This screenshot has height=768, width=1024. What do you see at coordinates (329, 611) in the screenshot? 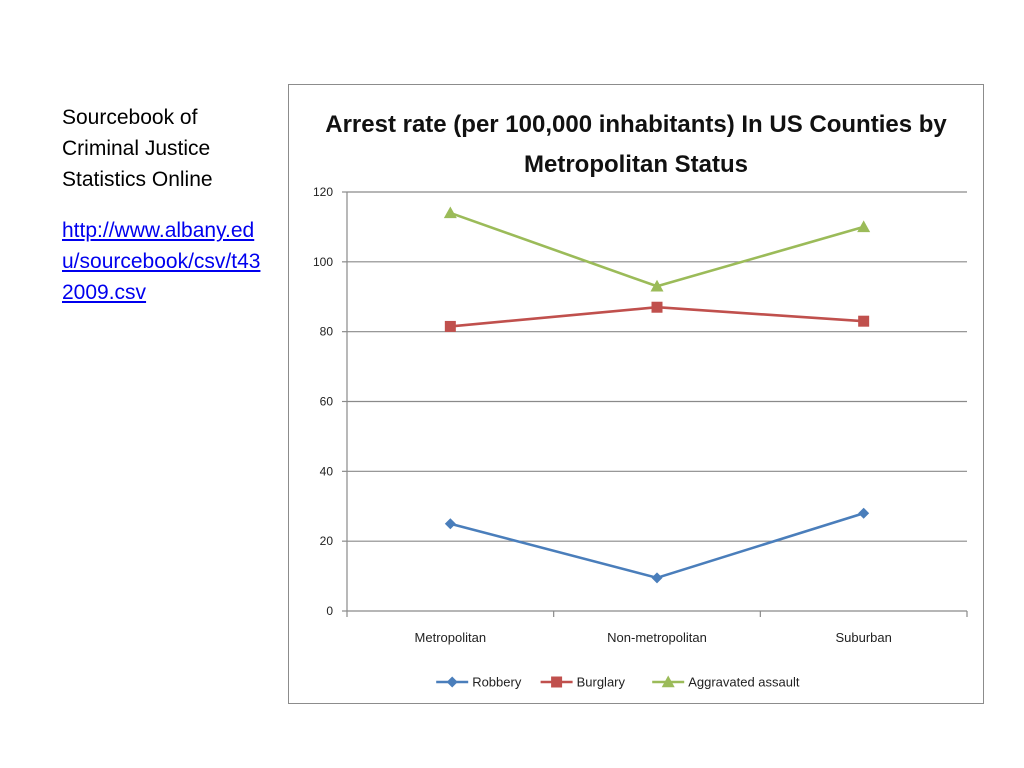
I see `y-tick-label: 0` at bounding box center [329, 611].